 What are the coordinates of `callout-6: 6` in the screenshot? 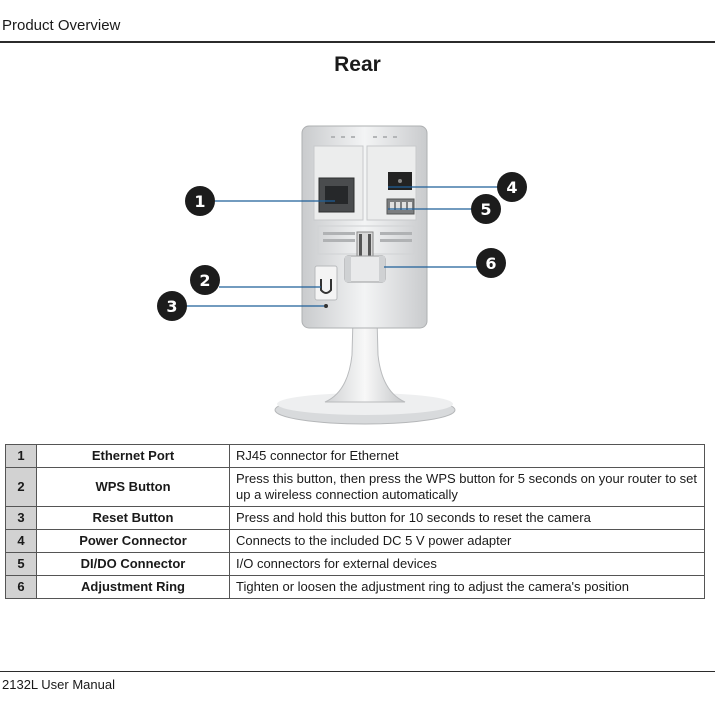 It's located at (491, 263).